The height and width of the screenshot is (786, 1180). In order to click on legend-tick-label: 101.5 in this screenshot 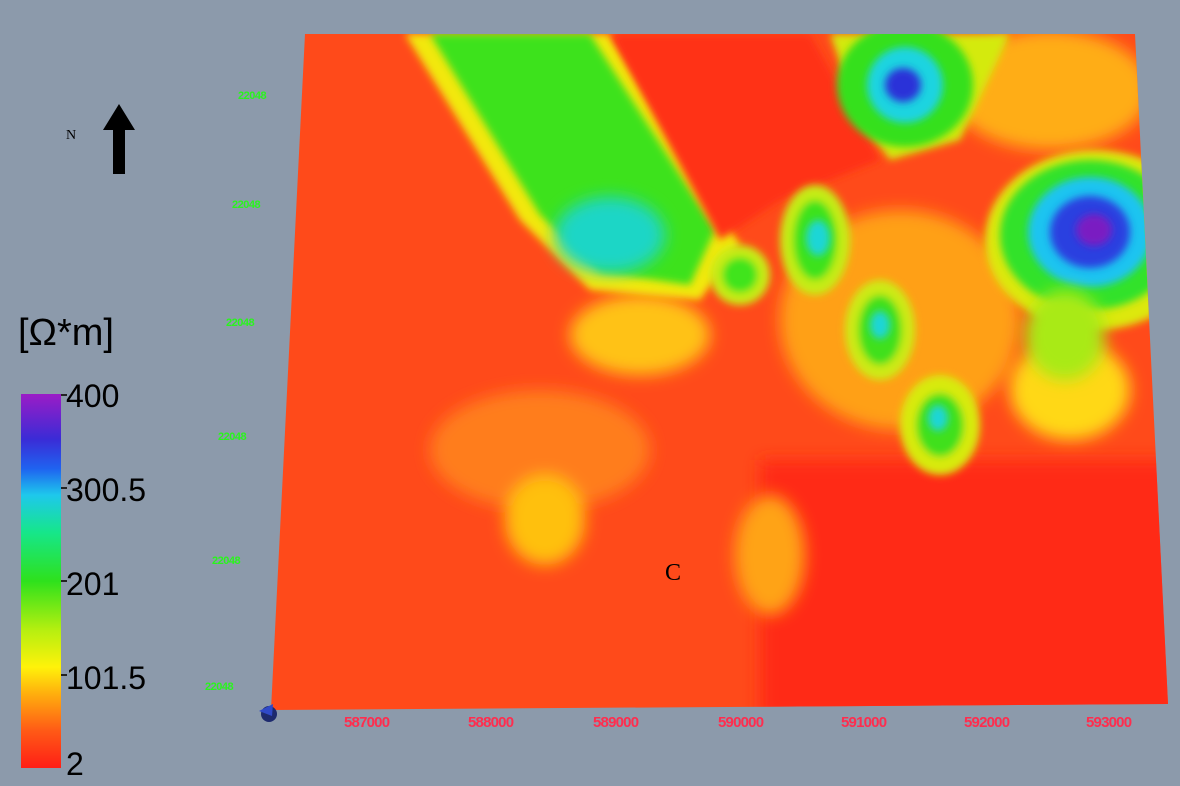, I will do `click(106, 678)`.